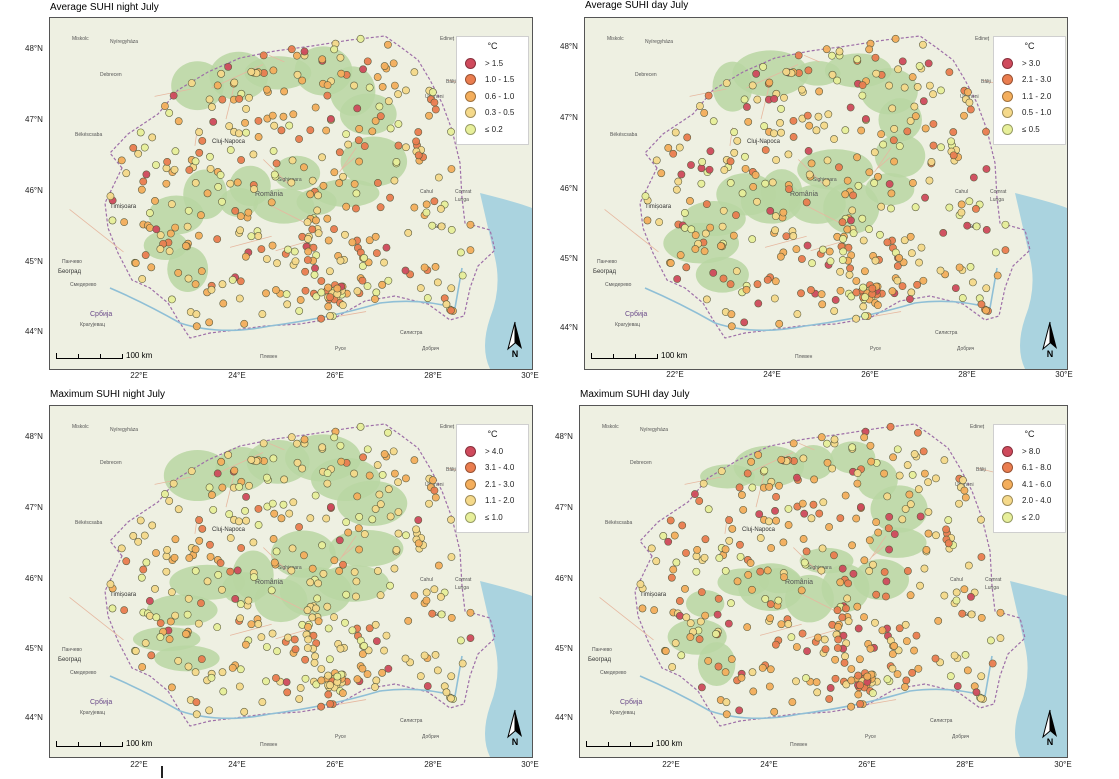 The width and height of the screenshot is (1119, 779). Describe the element at coordinates (492, 63) in the screenshot. I see `legend-item: > 1.5` at that location.